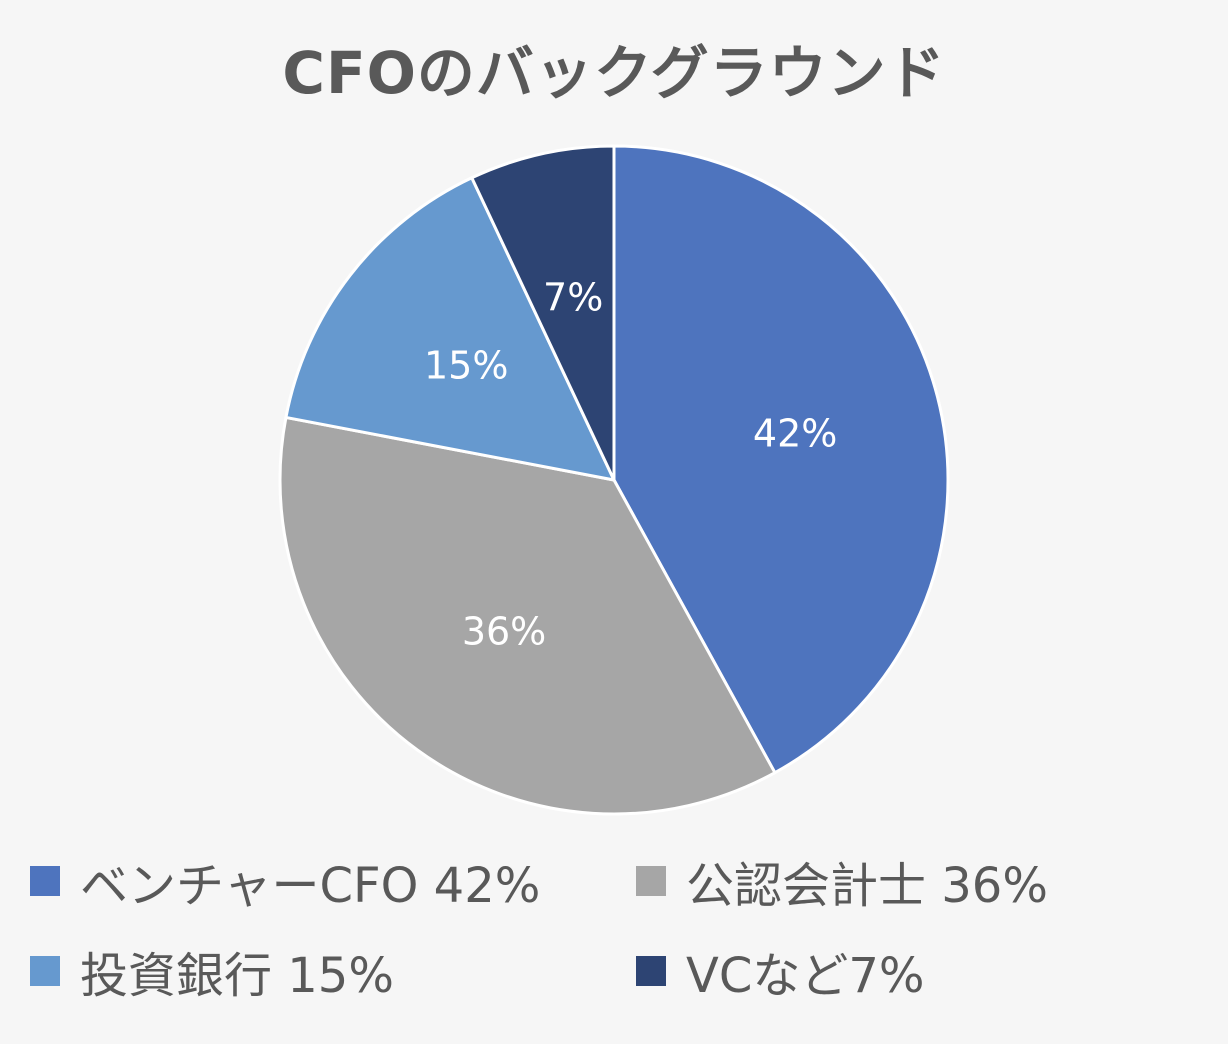 The height and width of the screenshot is (1044, 1228). Describe the element at coordinates (45, 881) in the screenshot. I see `legend-swatch-venture-cfo` at that location.